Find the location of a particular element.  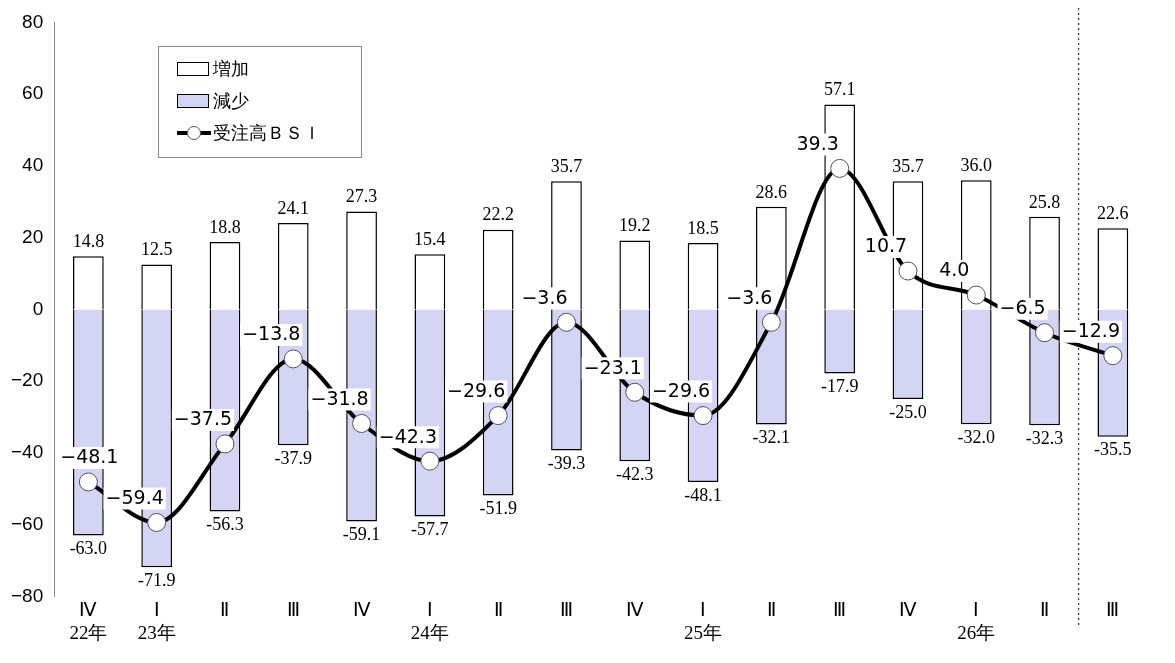

data-label: 10.7 is located at coordinates (886, 245).